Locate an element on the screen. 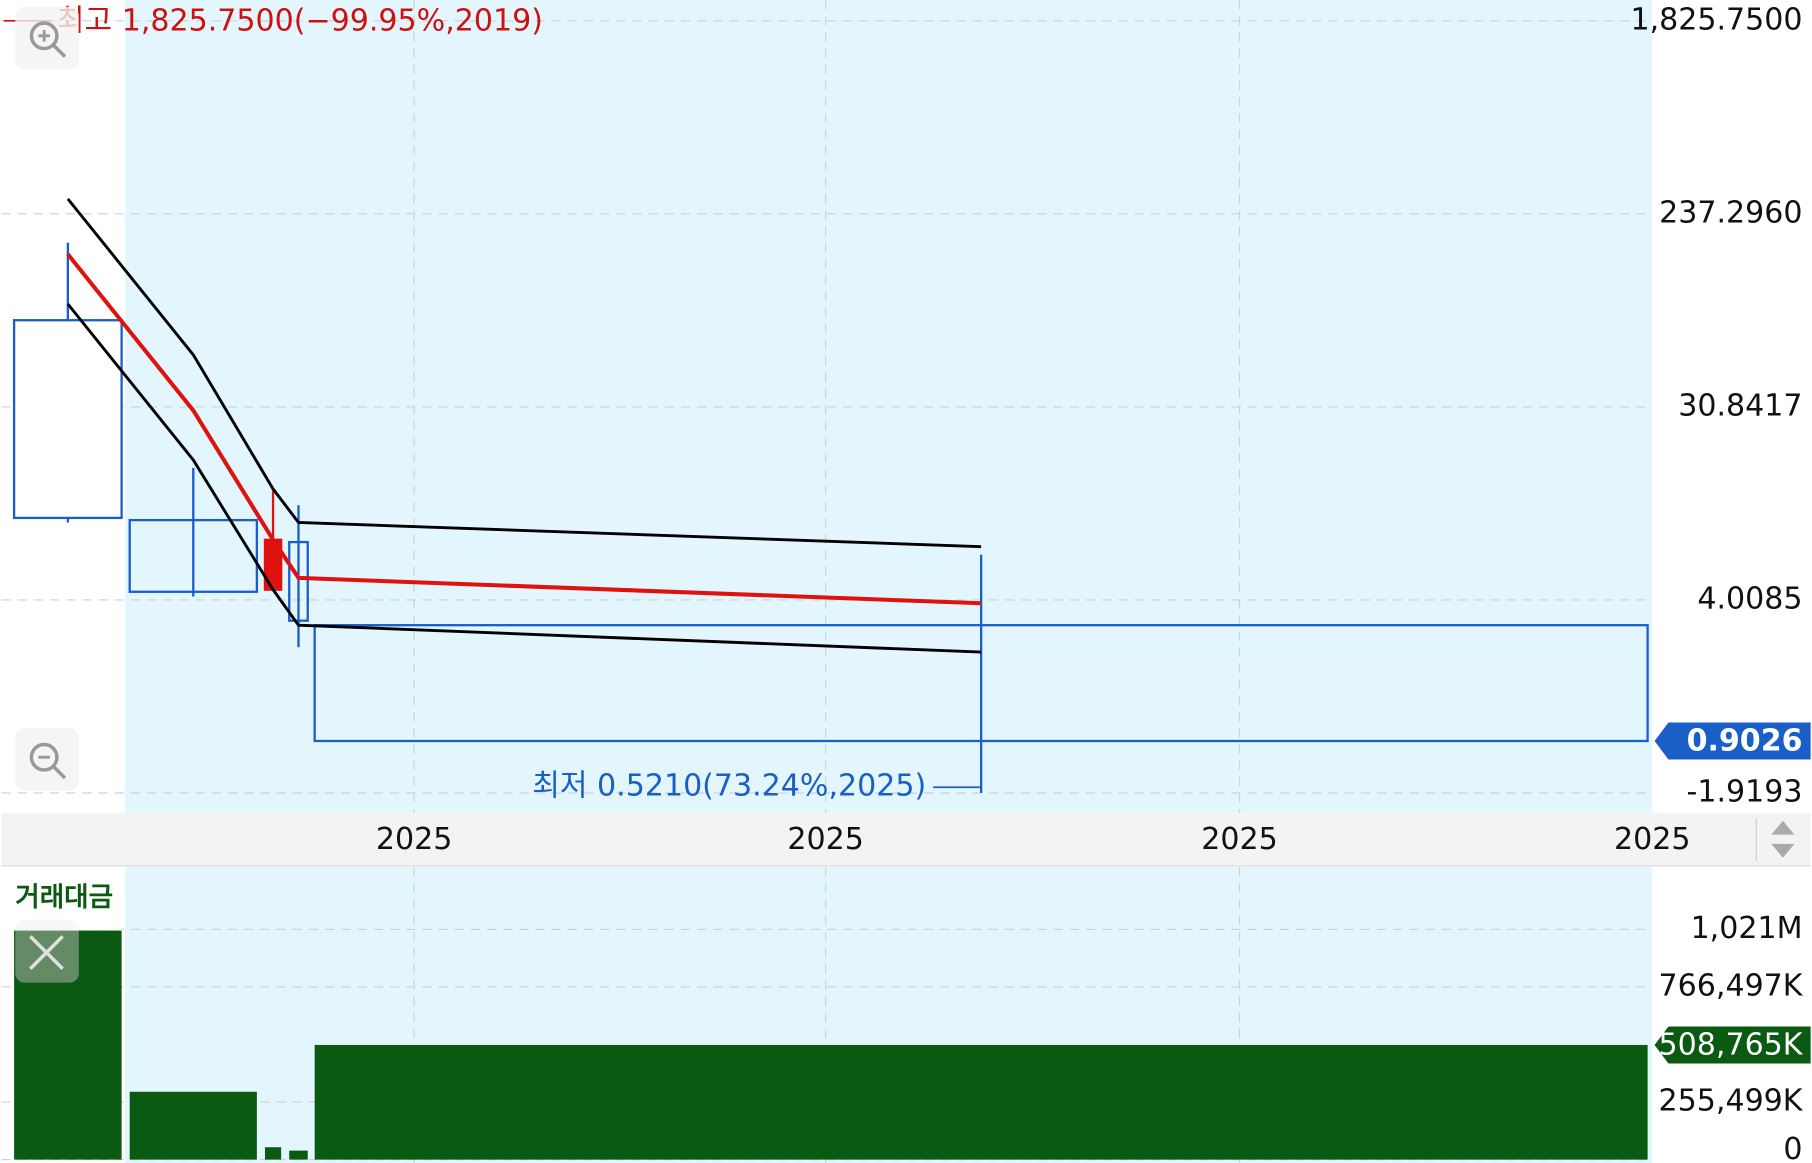 The width and height of the screenshot is (1812, 1163). high-annotation: 최고 1,825.7500(−99.95%,2019) is located at coordinates (300, 20).